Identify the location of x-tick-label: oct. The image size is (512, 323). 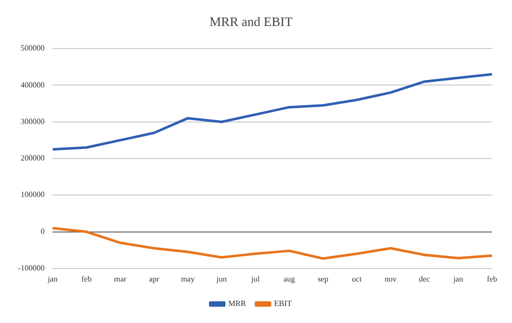
(357, 279).